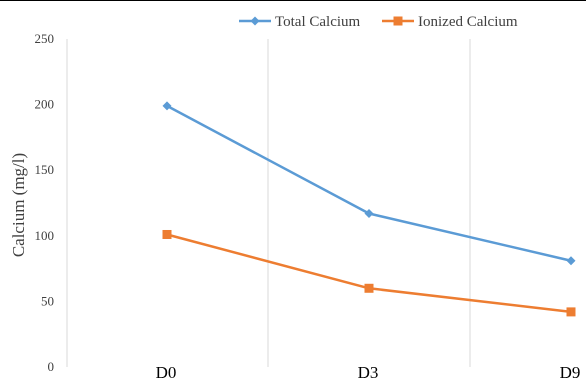 The image size is (586, 382). What do you see at coordinates (18, 205) in the screenshot?
I see `y-axis-label: Calcium (mg/l)` at bounding box center [18, 205].